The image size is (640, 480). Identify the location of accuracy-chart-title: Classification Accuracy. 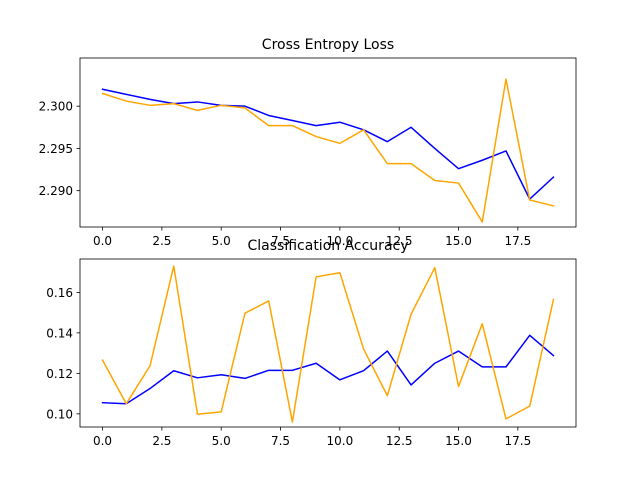
(328, 246).